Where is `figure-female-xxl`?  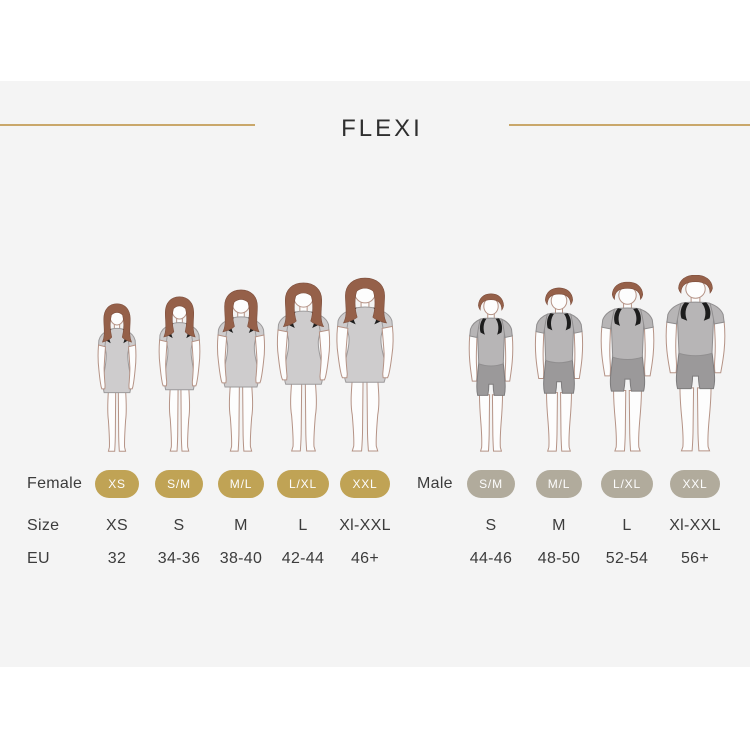 figure-female-xxl is located at coordinates (365, 364).